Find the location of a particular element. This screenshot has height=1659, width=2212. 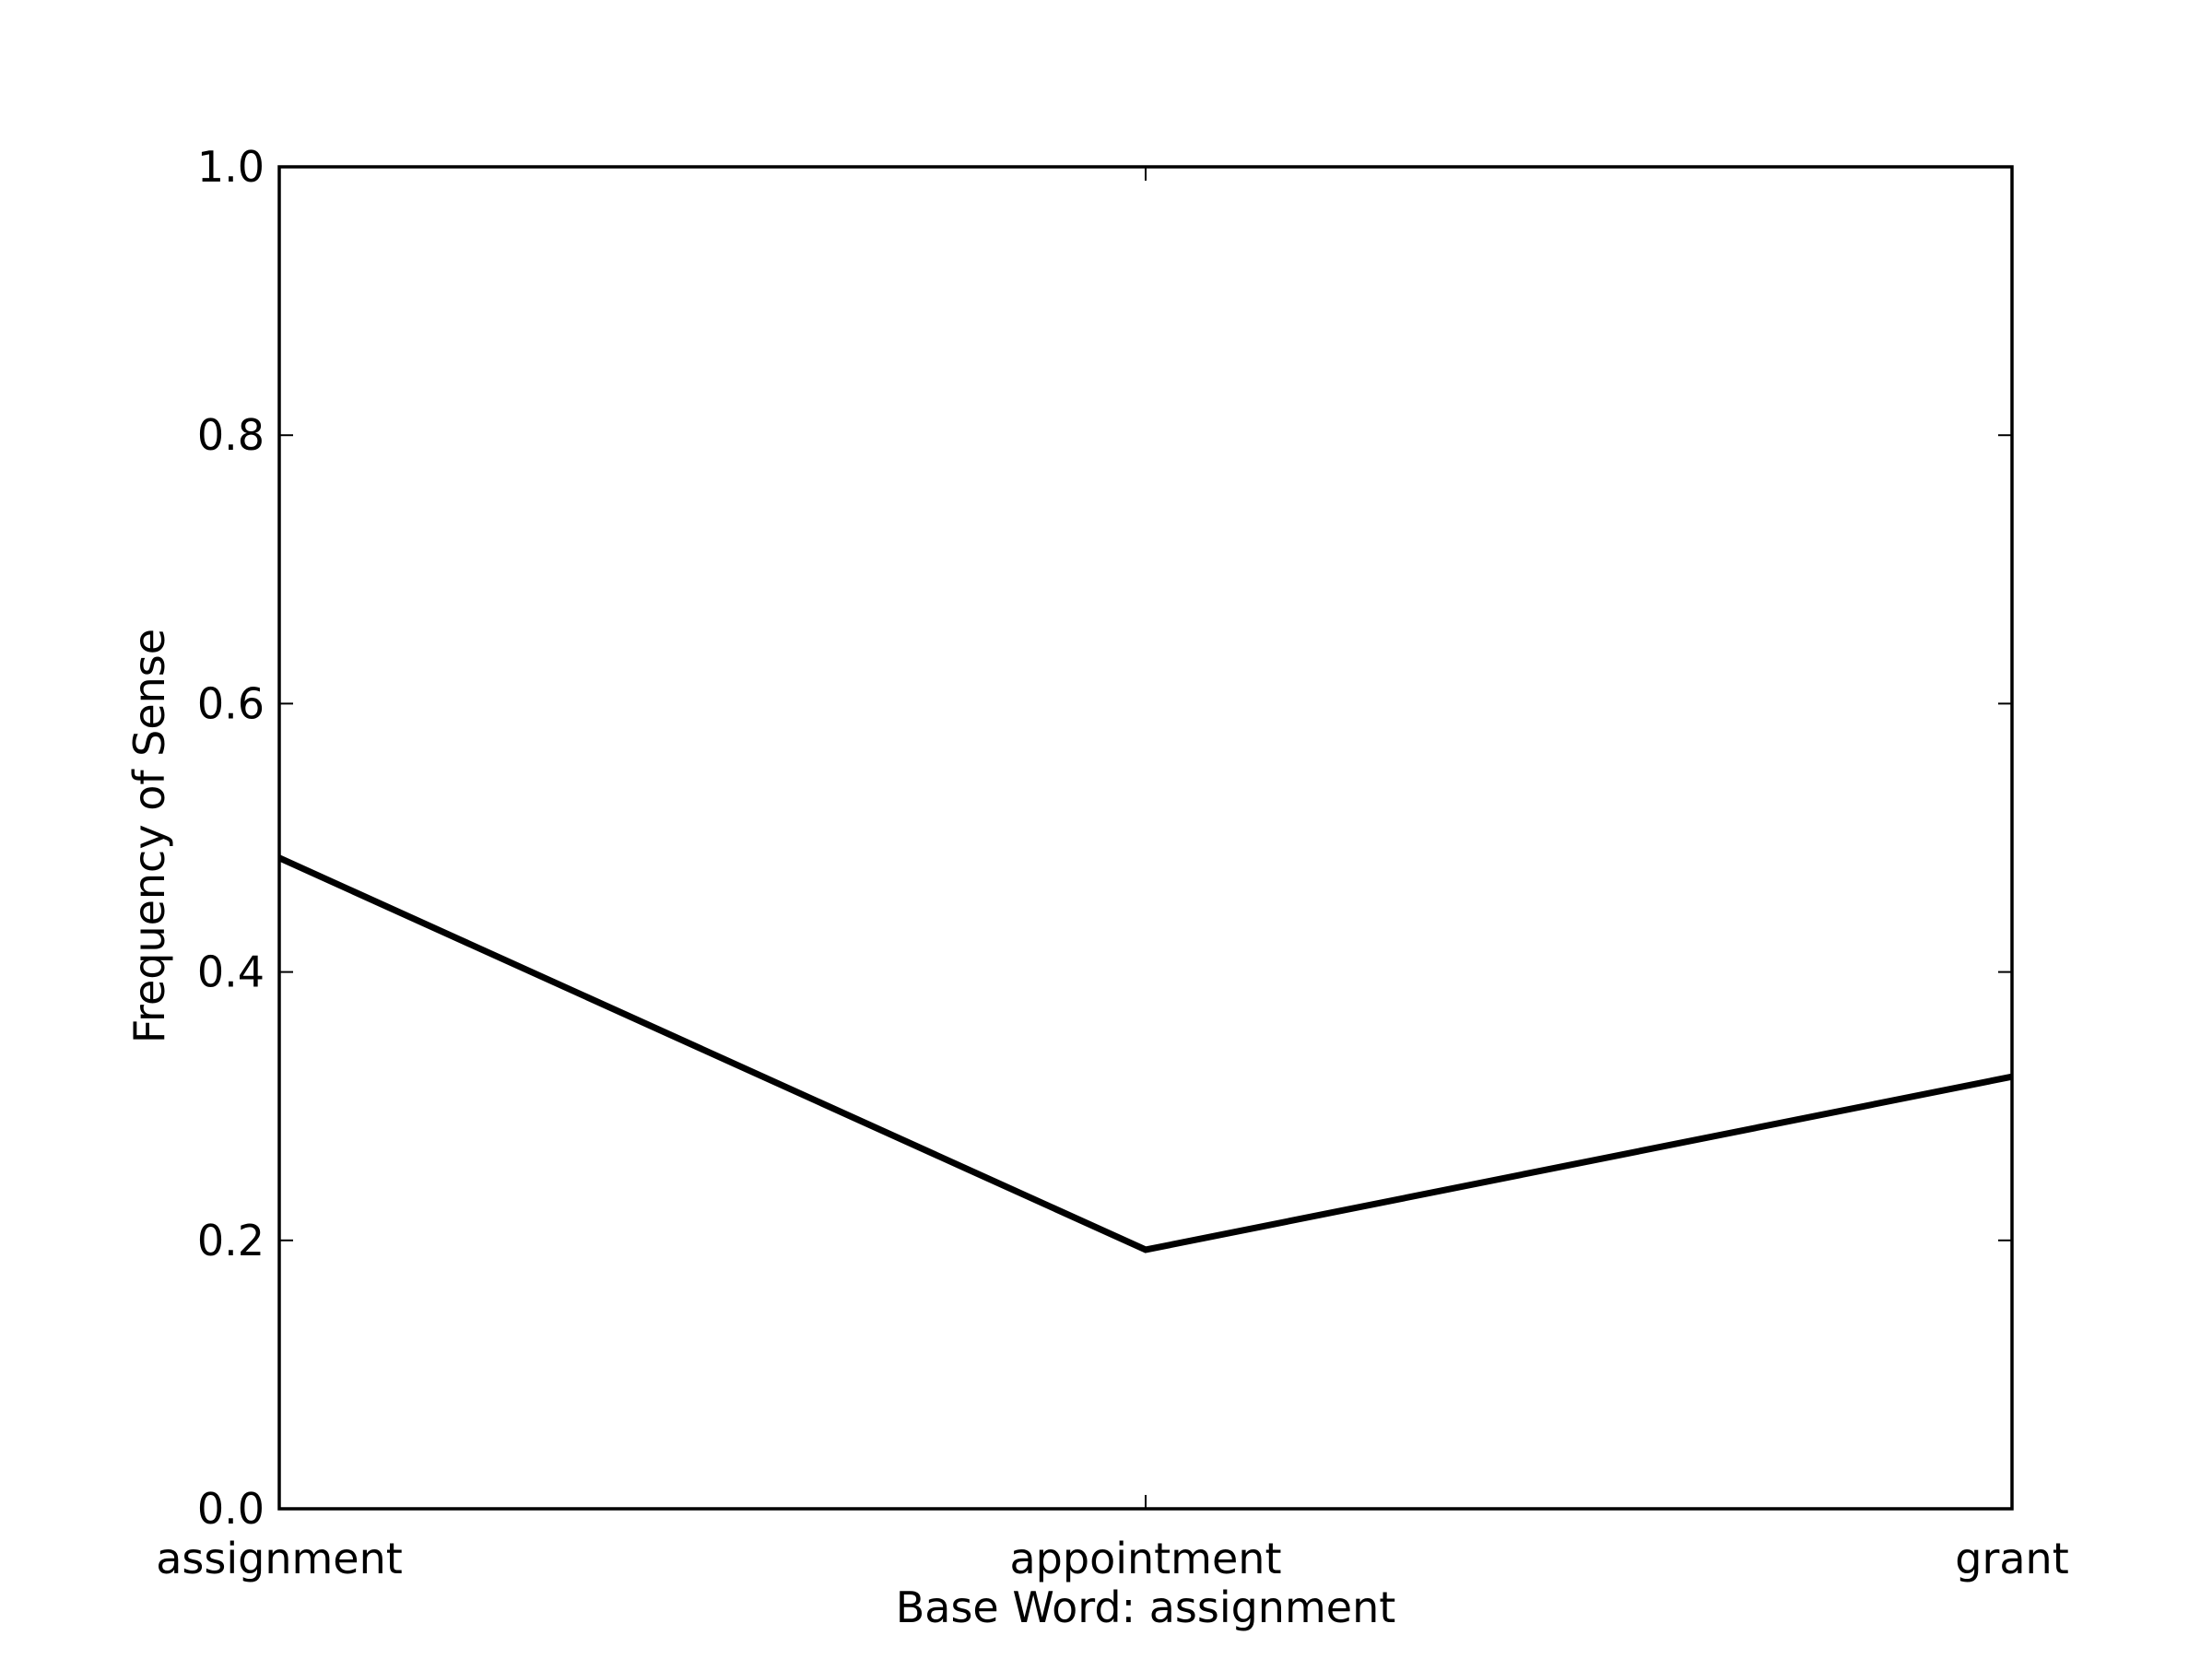

x-tick-label: grant is located at coordinates (2012, 1558).